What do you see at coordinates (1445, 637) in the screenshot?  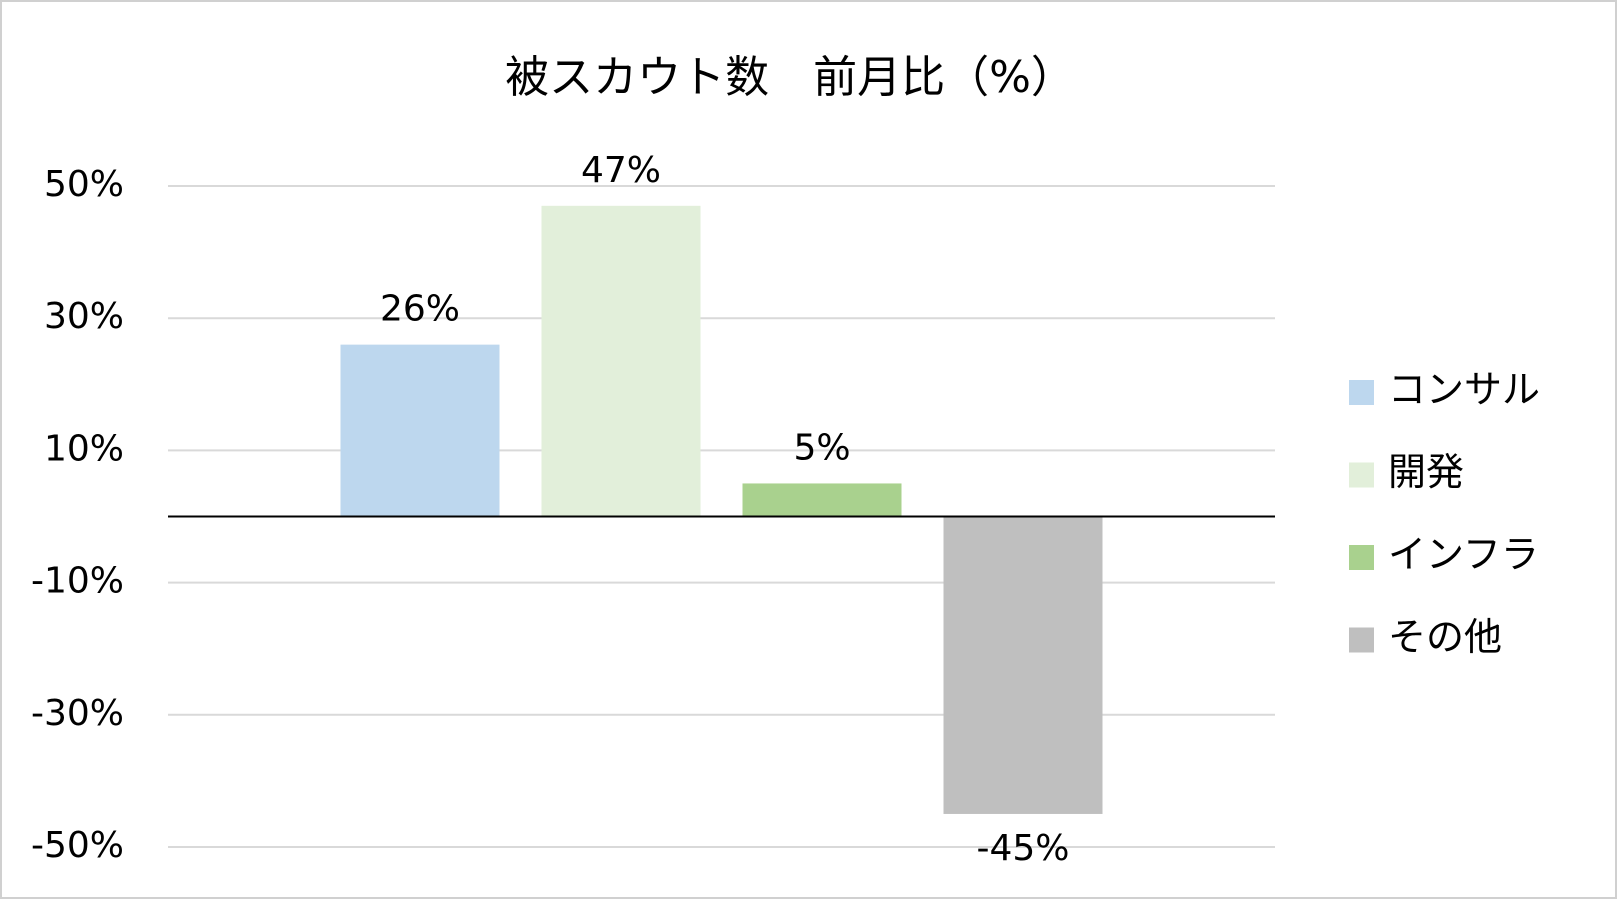 I see `legend-label: その他` at bounding box center [1445, 637].